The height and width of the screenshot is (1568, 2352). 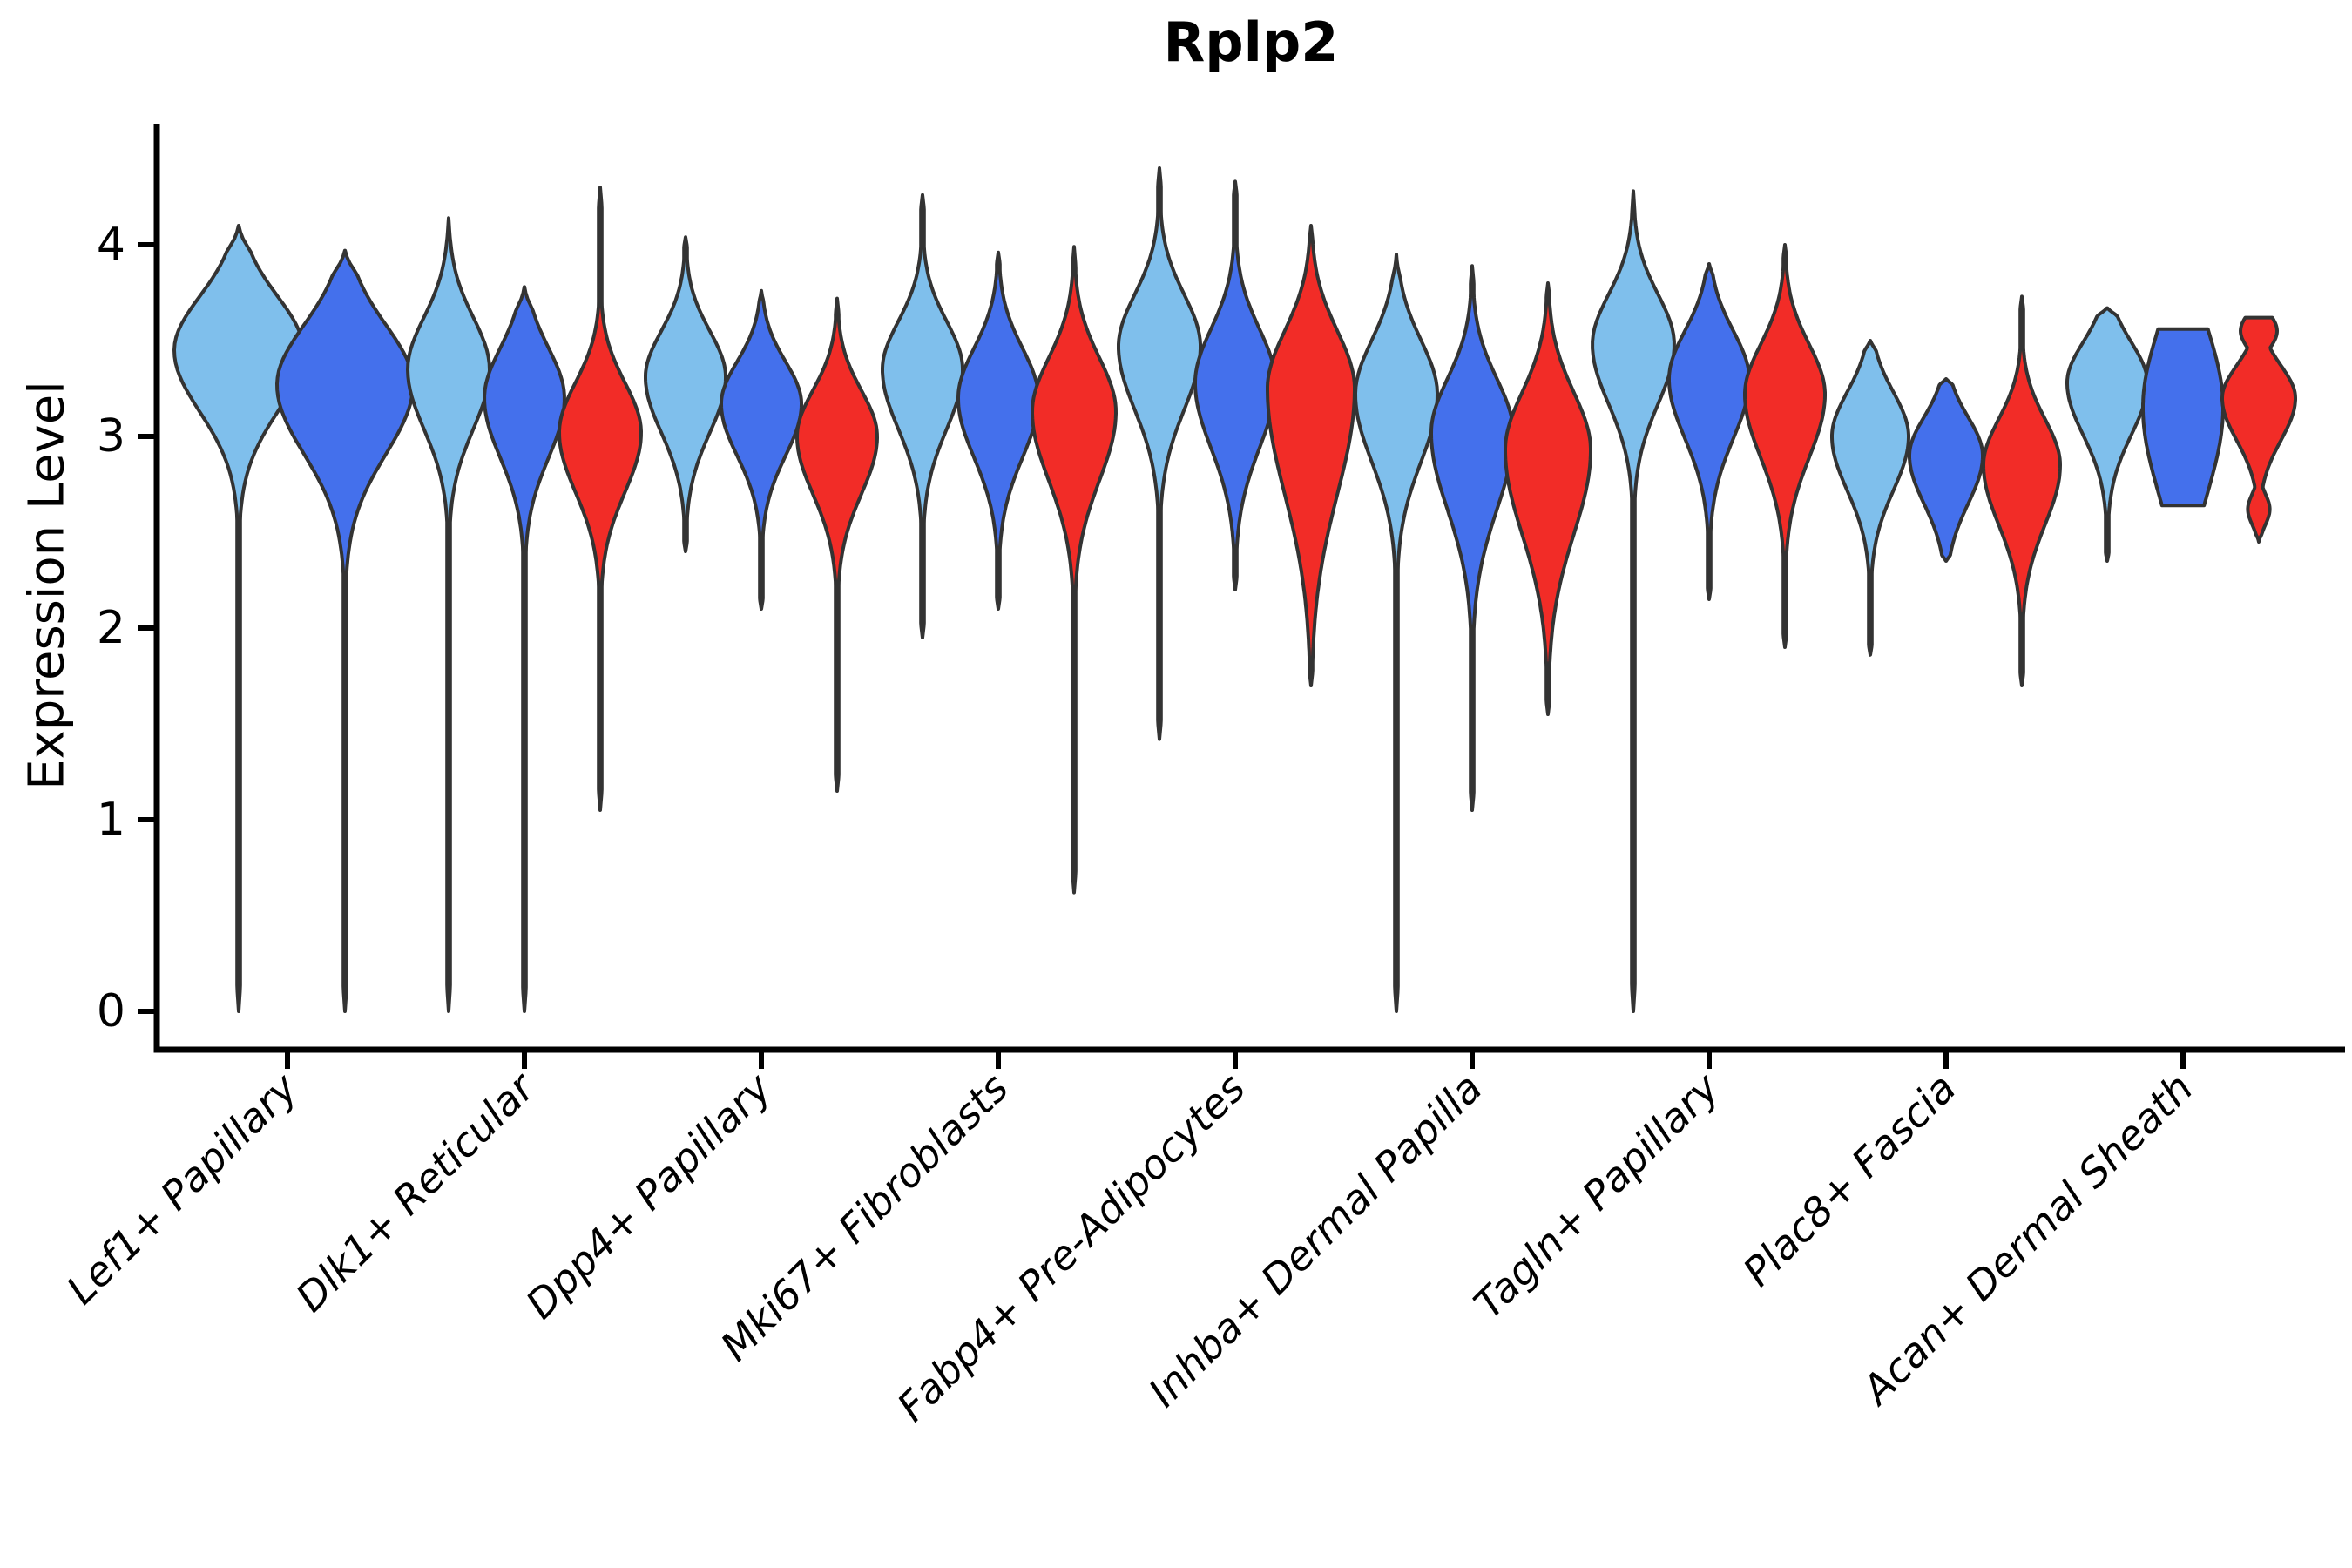 I want to click on violin-6-light_blue, so click(x=1396, y=633).